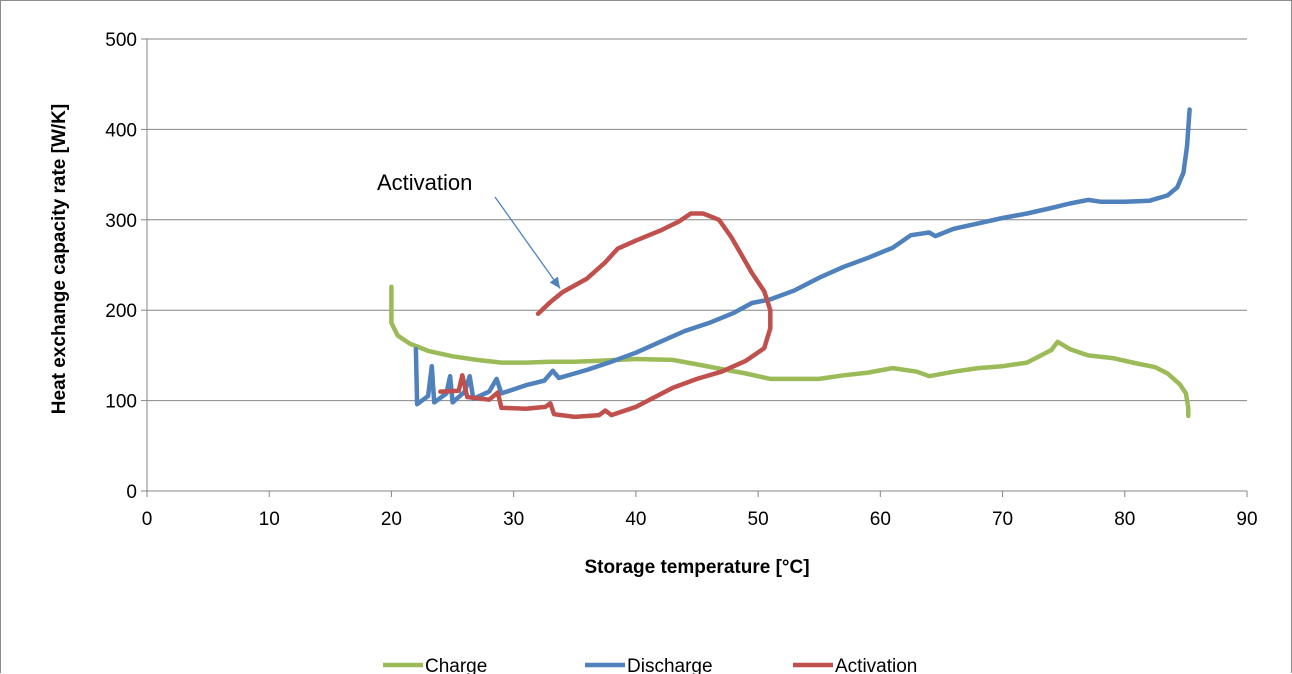  I want to click on legend-label: Discharge, so click(670, 665).